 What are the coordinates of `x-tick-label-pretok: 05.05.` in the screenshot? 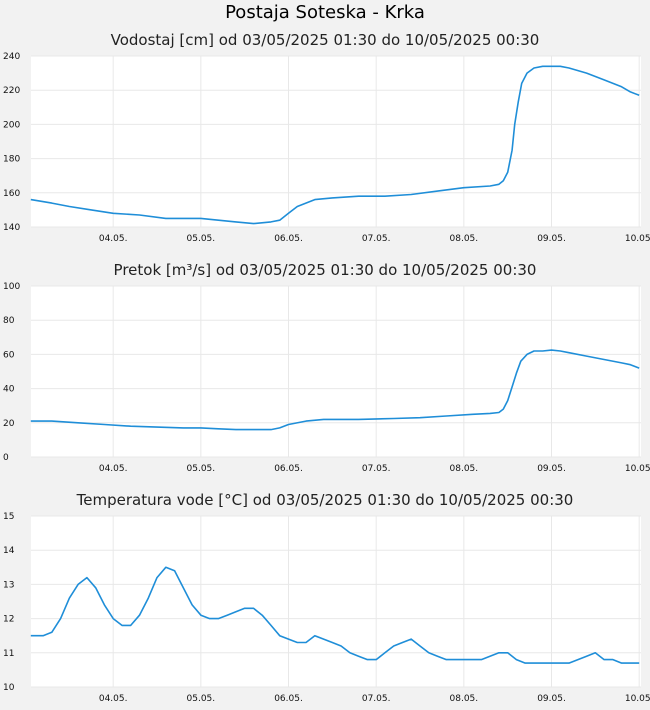 It's located at (201, 469).